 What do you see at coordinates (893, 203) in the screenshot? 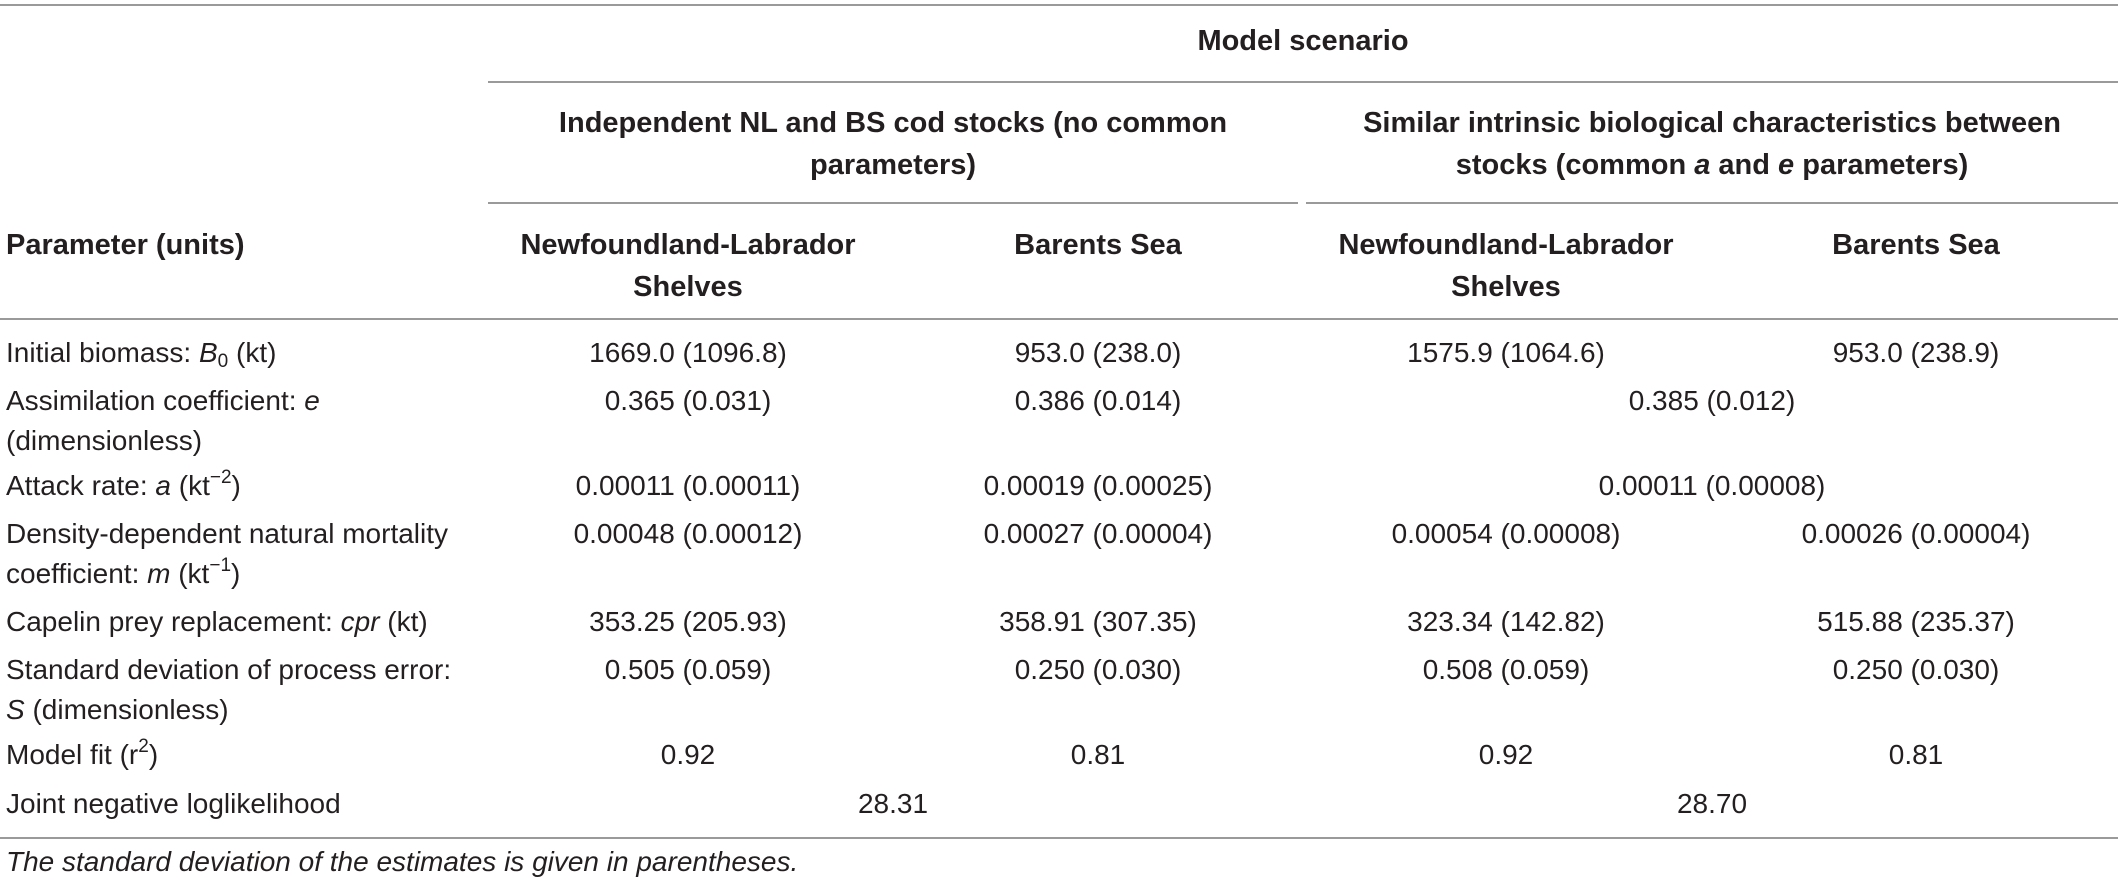
I see `scenario1-rule` at bounding box center [893, 203].